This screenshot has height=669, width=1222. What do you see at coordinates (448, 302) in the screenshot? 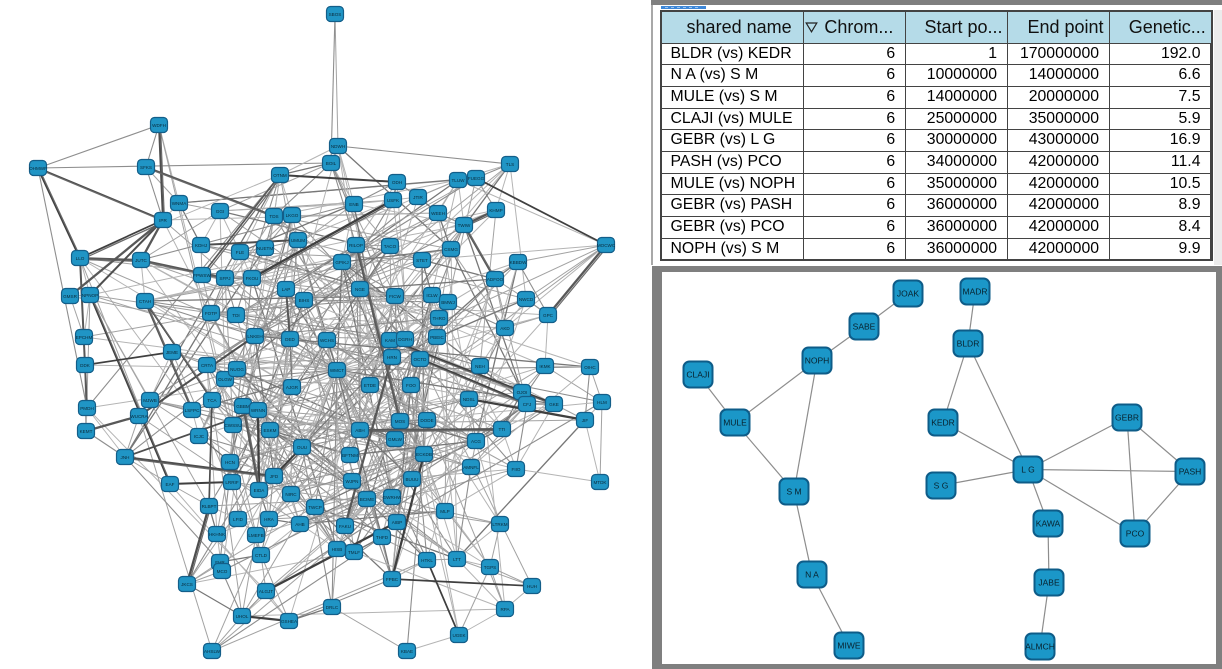
I see `svg-text: BMWJ` at bounding box center [448, 302].